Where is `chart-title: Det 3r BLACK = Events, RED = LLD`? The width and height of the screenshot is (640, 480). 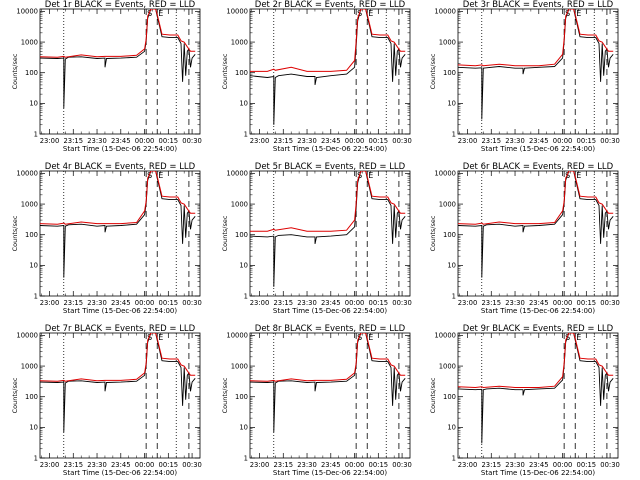 chart-title: Det 3r BLACK = Events, RED = LLD is located at coordinates (538, 5).